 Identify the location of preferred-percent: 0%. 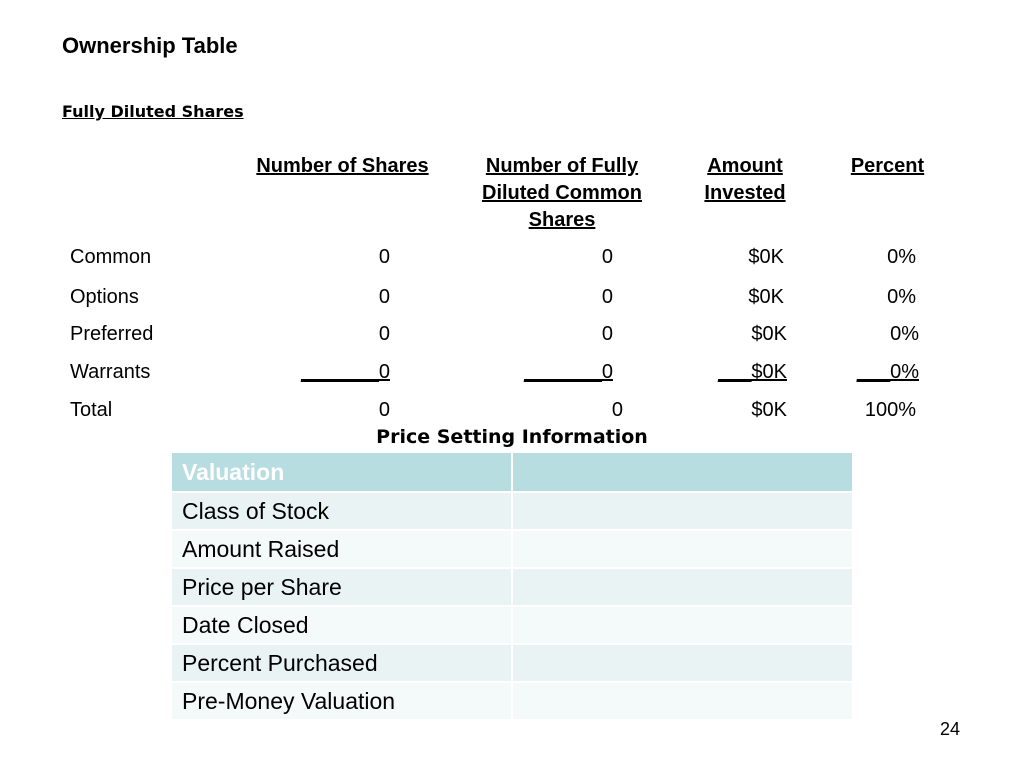
(904, 334).